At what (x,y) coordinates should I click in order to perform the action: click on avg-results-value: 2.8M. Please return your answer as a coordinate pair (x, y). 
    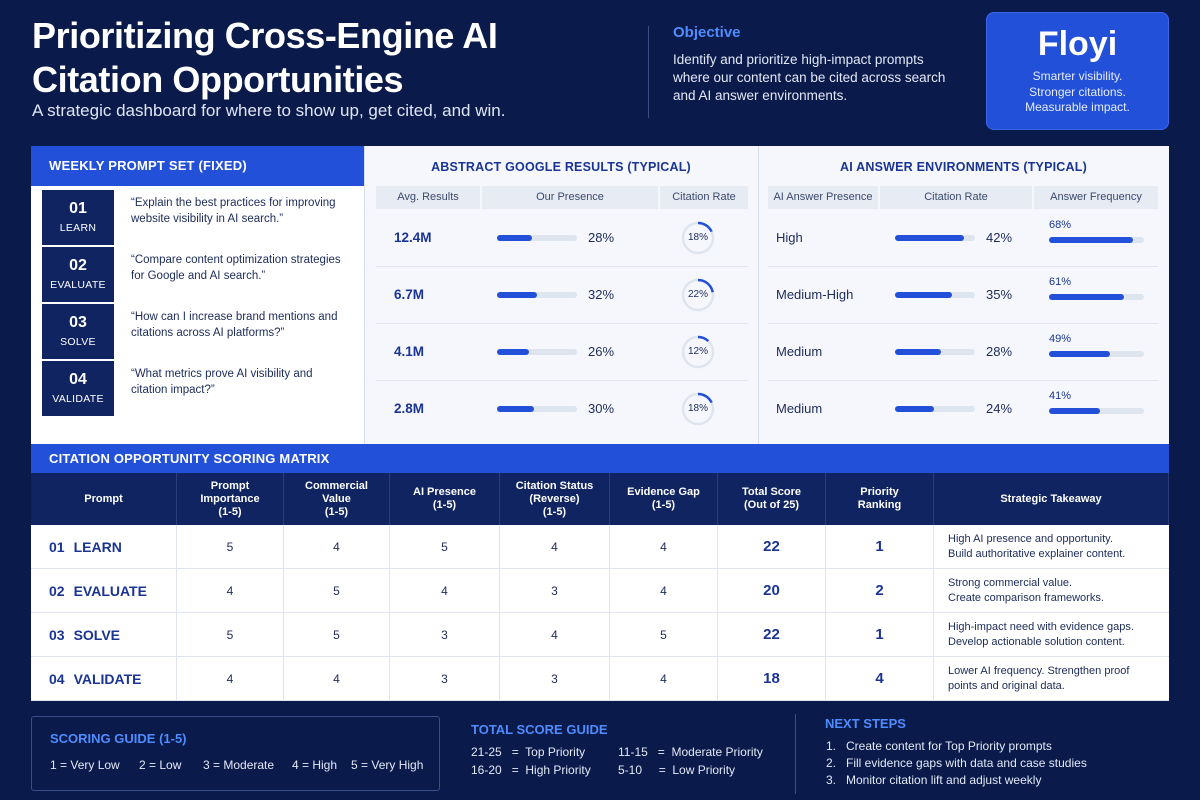
    Looking at the image, I should click on (409, 408).